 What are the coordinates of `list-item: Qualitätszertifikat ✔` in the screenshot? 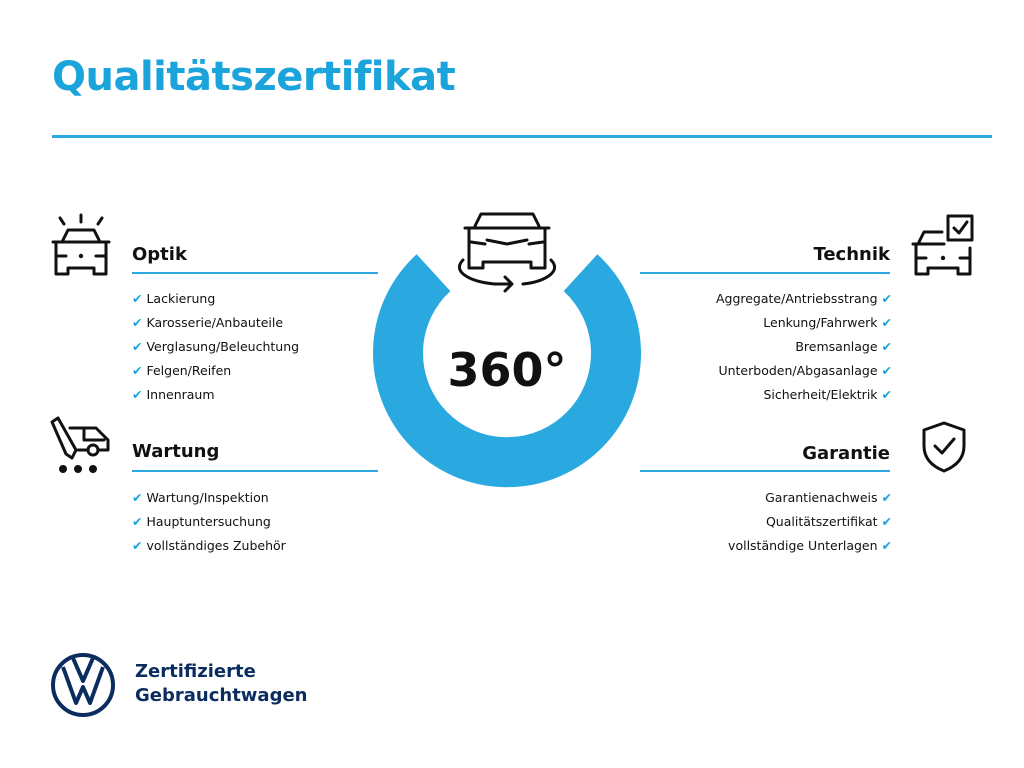 It's located at (828, 521).